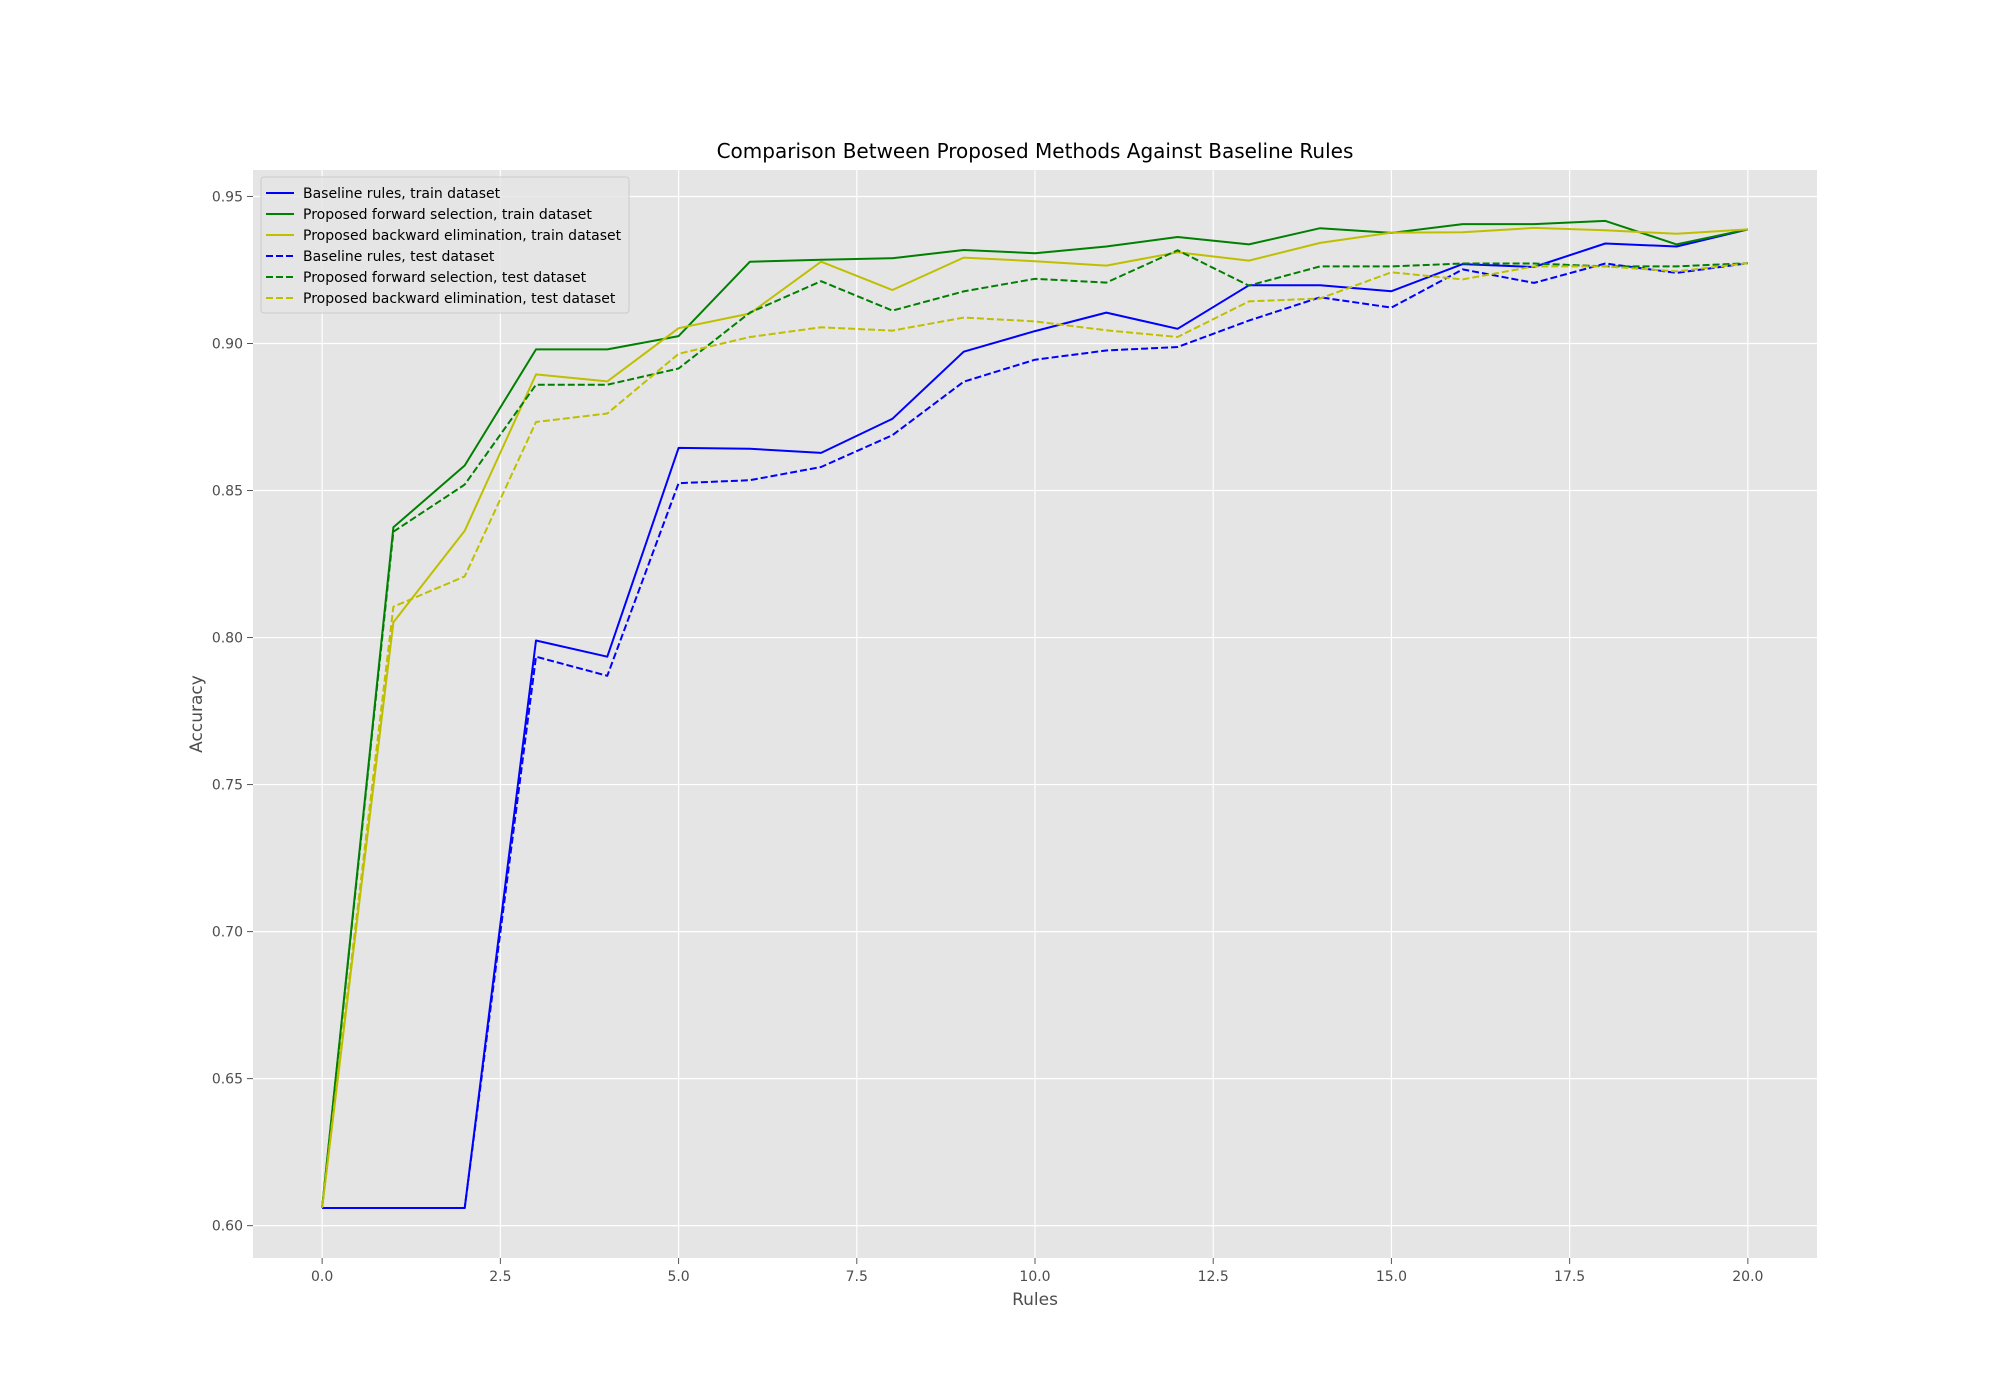 This screenshot has width=2000, height=1400. Describe the element at coordinates (857, 1277) in the screenshot. I see `x-tick-label: 7.5` at that location.